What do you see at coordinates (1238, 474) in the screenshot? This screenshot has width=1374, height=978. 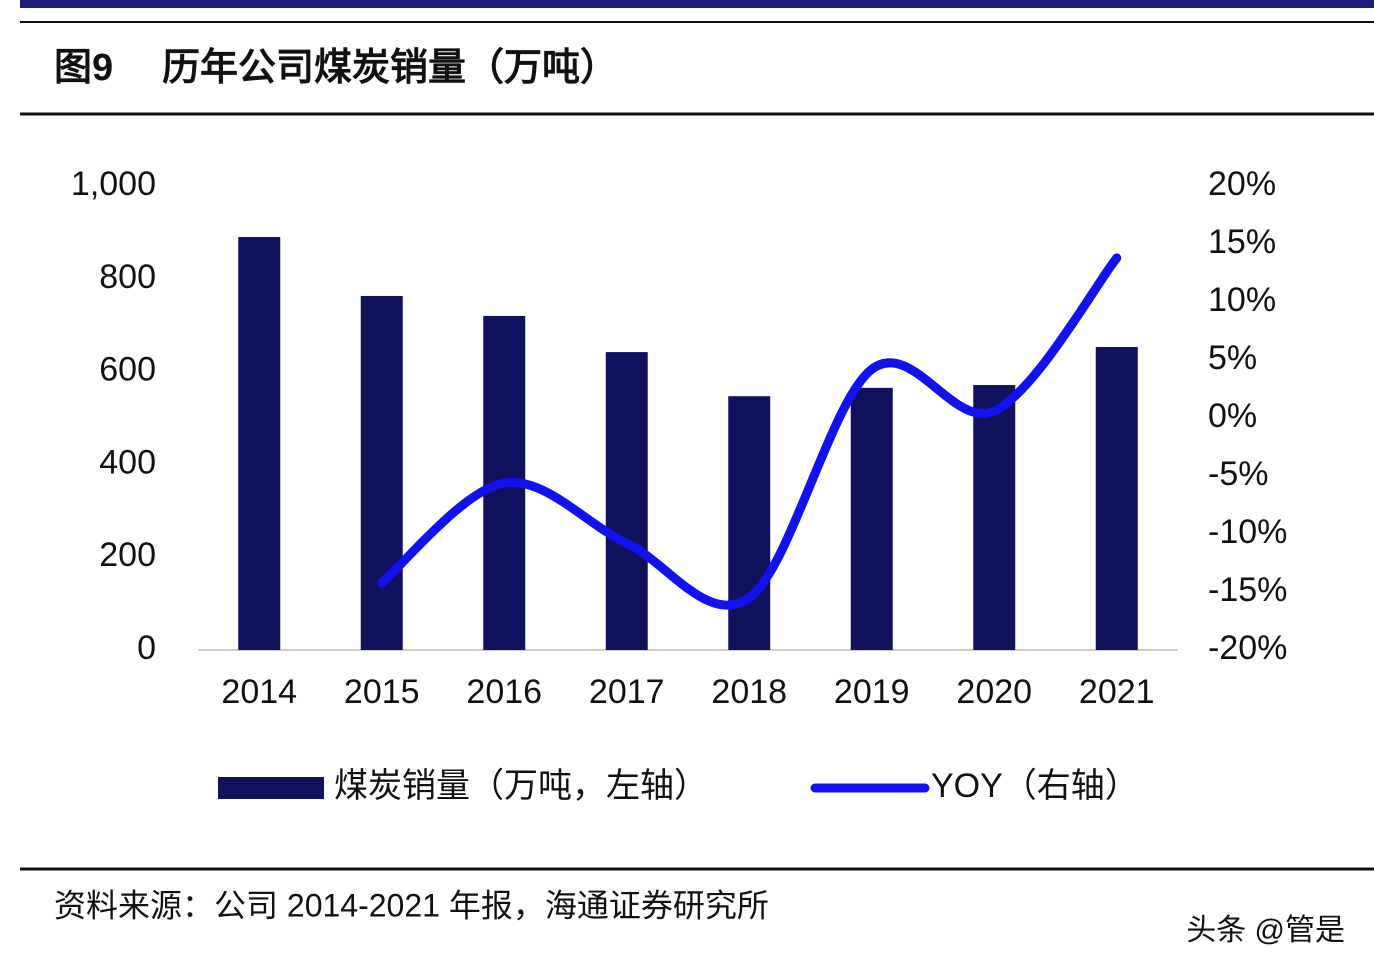 I see `y2-tick-label: -5%` at bounding box center [1238, 474].